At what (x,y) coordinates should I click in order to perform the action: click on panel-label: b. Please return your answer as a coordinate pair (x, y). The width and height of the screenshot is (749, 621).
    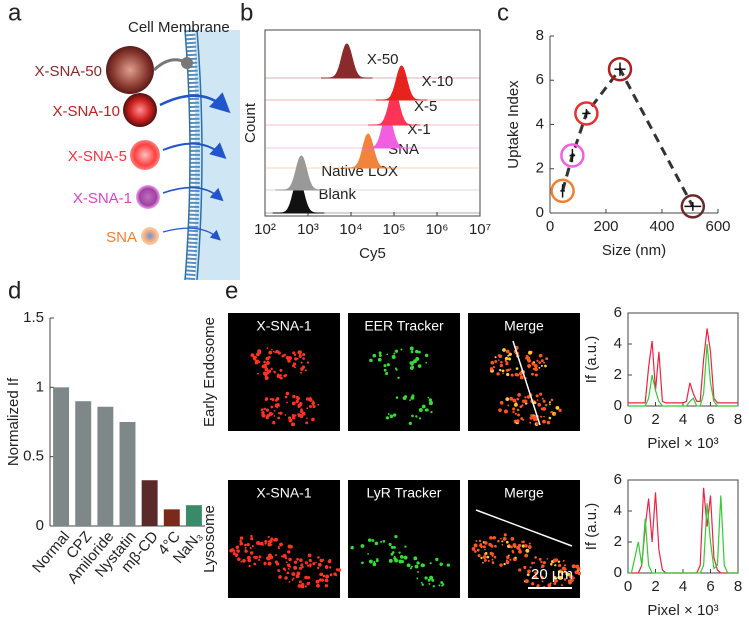
    Looking at the image, I should click on (246, 13).